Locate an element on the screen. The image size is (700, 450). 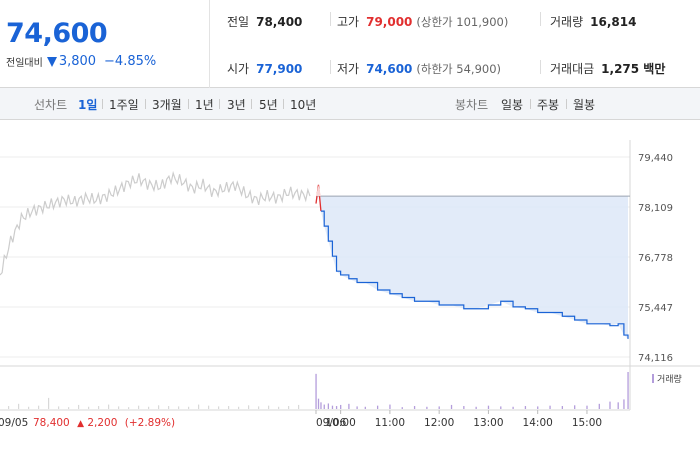
below-prev-close-area is located at coordinates (472, 267).